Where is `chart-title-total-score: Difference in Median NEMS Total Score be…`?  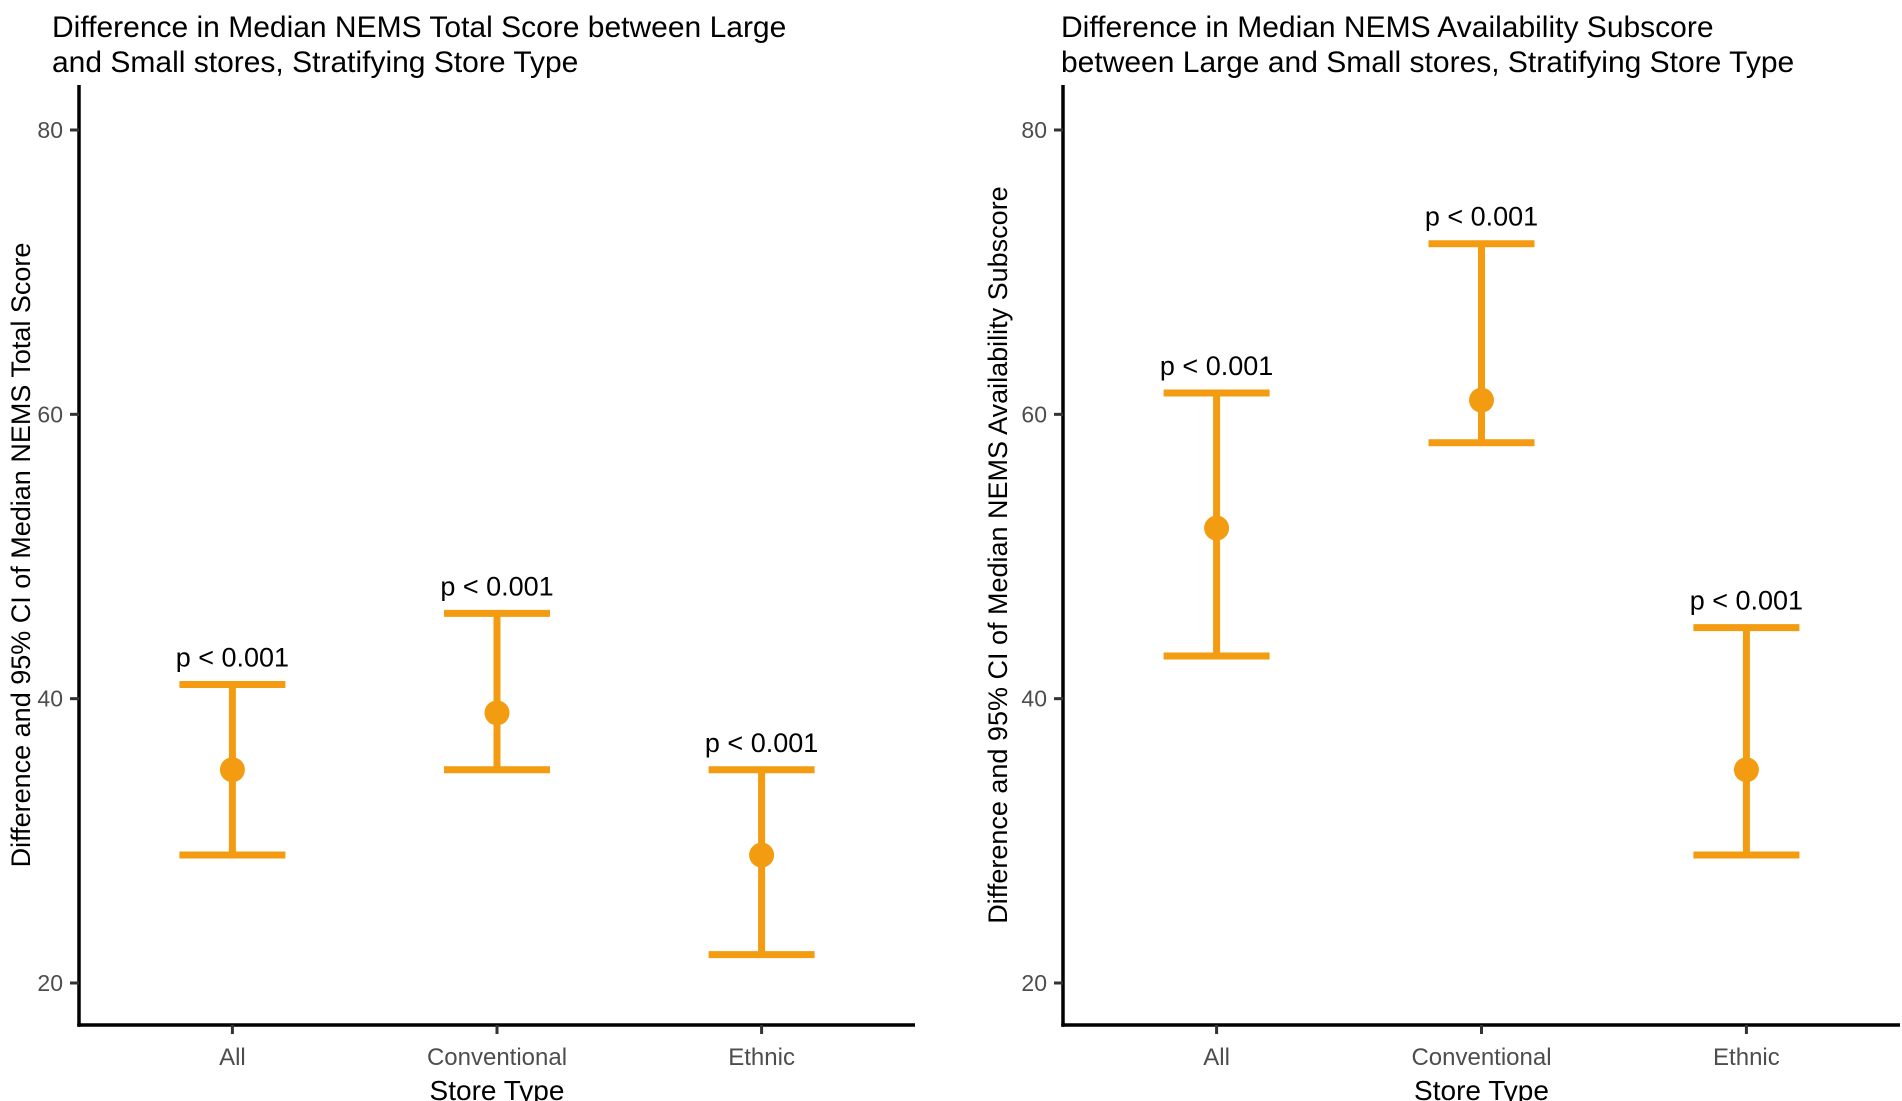
chart-title-total-score: Difference in Median NEMS Total Score be… is located at coordinates (419, 45).